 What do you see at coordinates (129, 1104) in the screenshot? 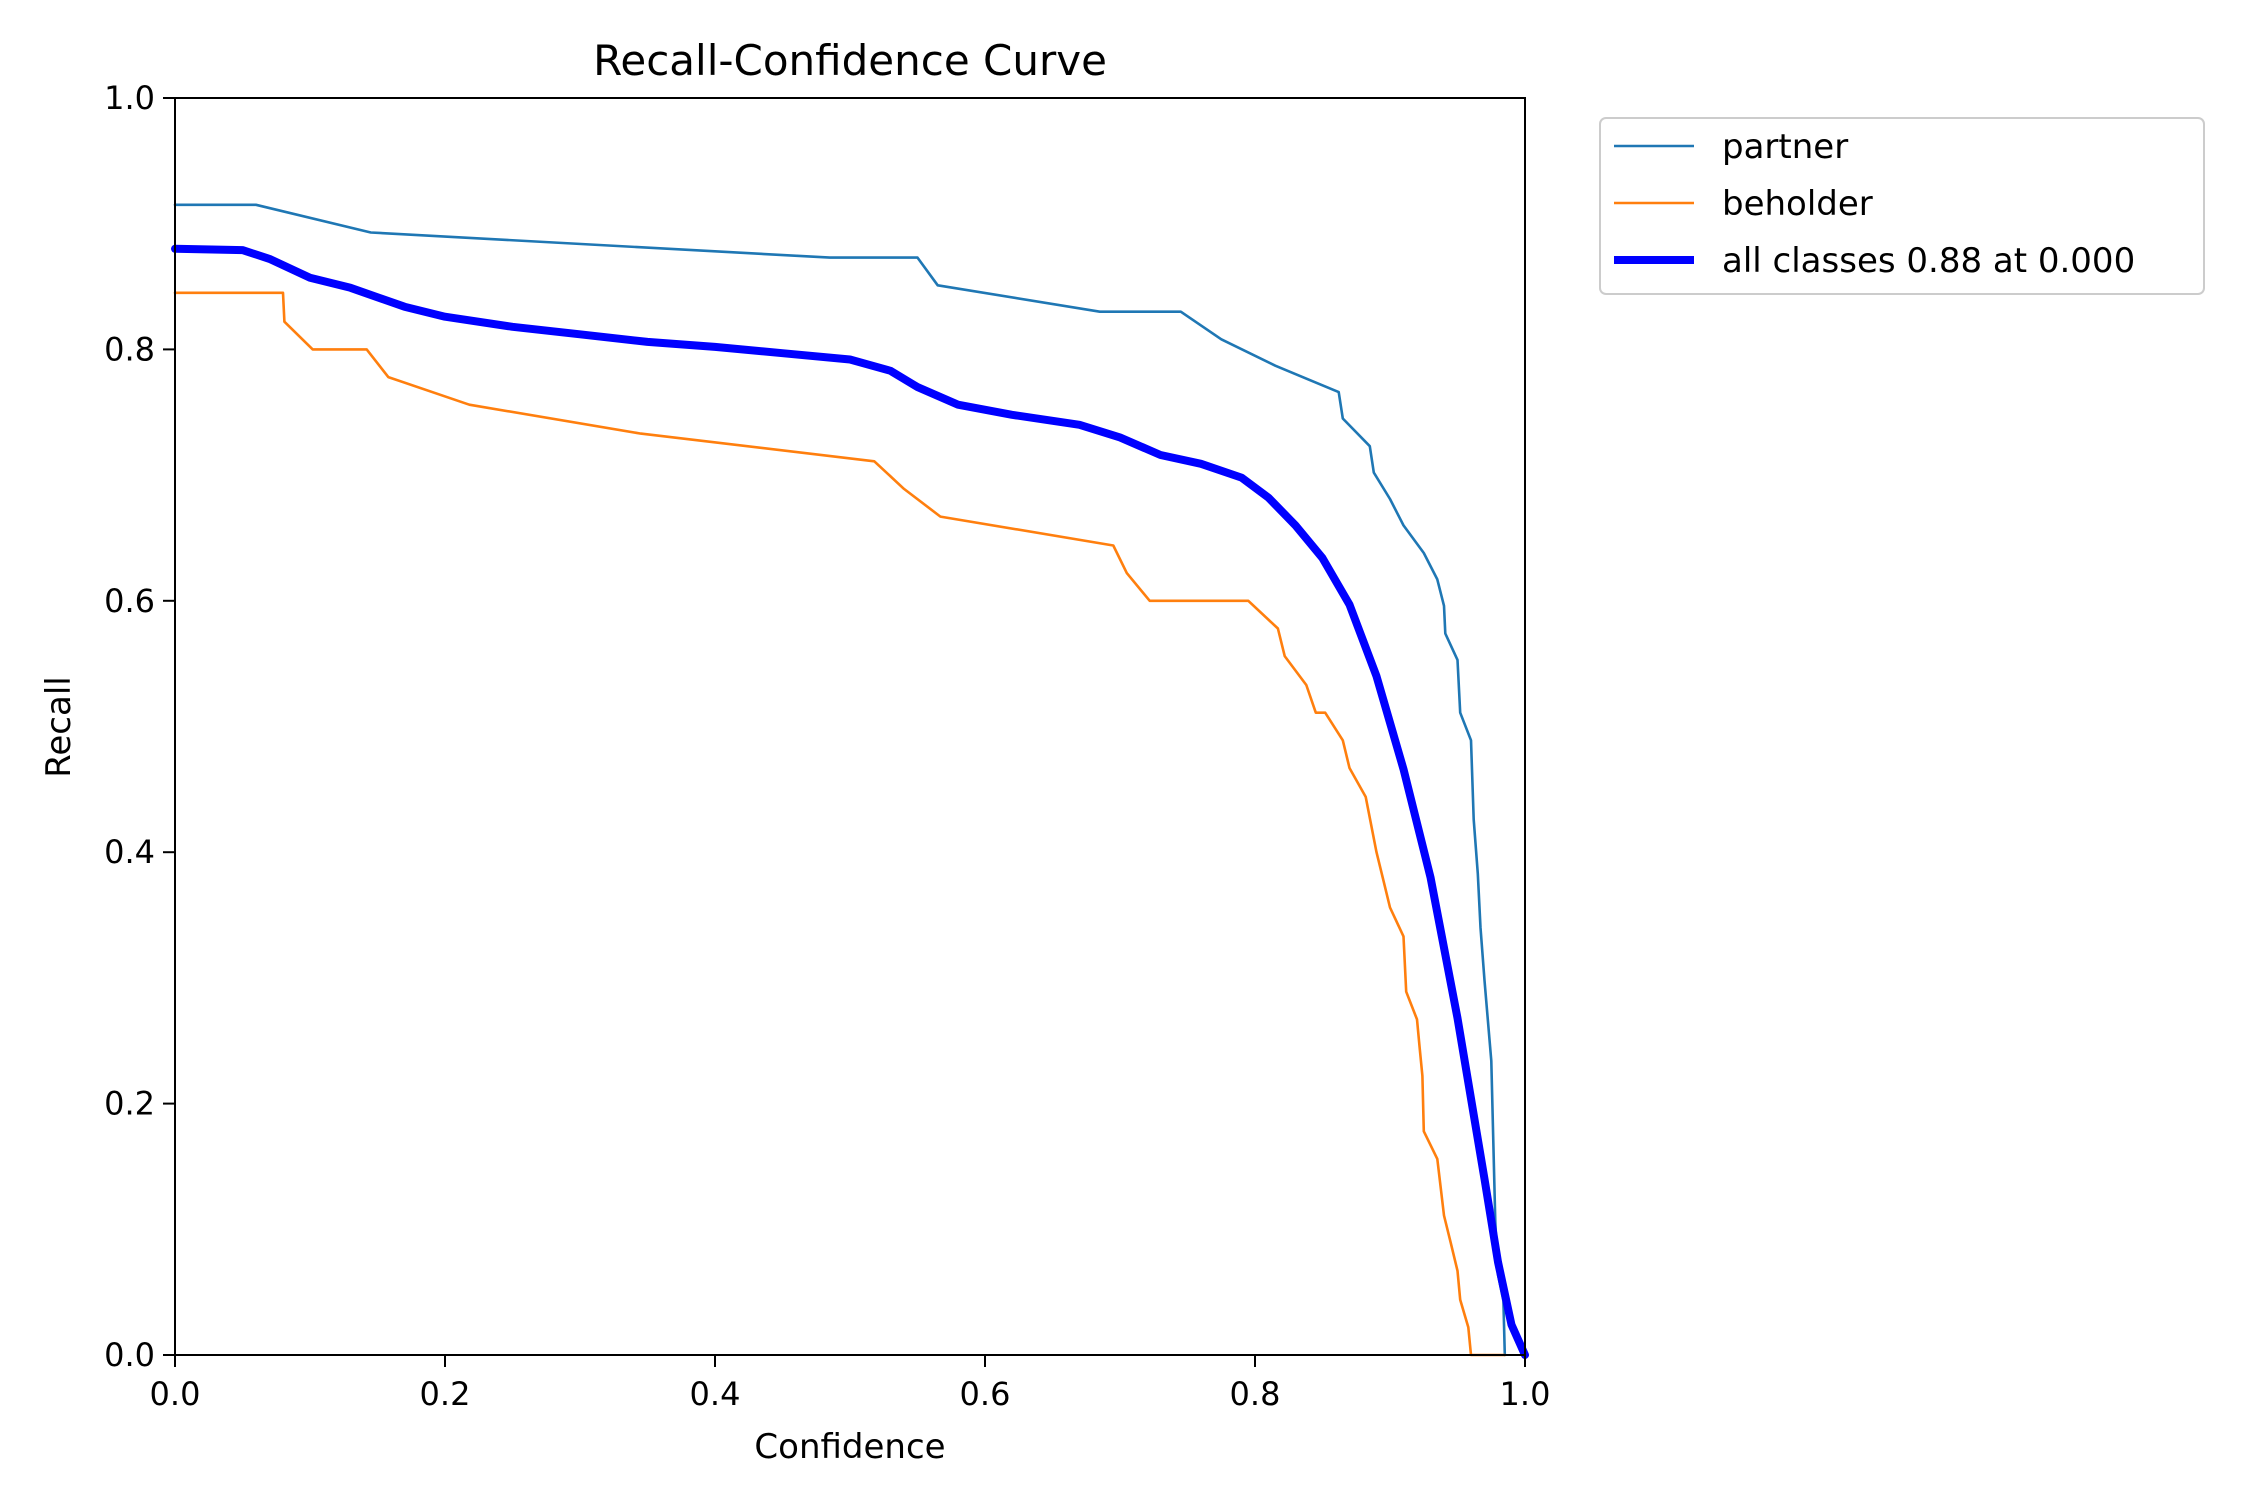
I see `y-tick-label: 0.2` at bounding box center [129, 1104].